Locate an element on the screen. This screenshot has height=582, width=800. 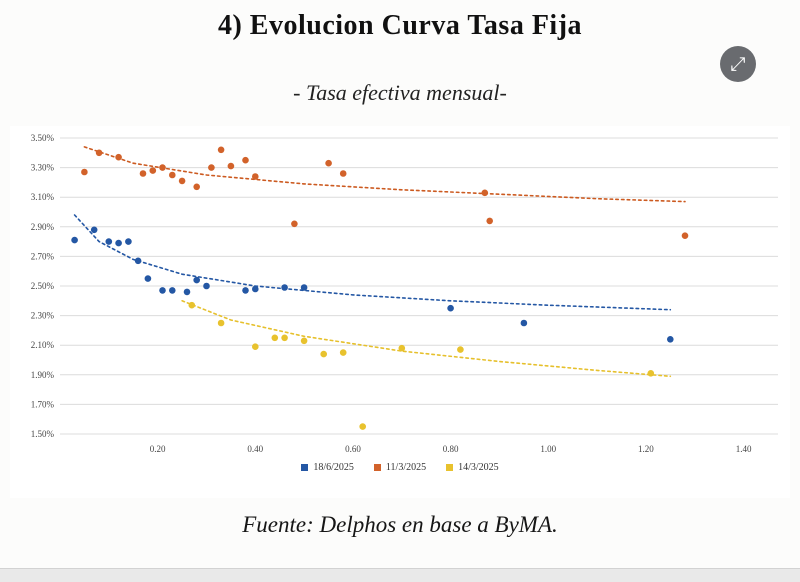
legend-label: 14/3/2025 is located at coordinates (478, 467).